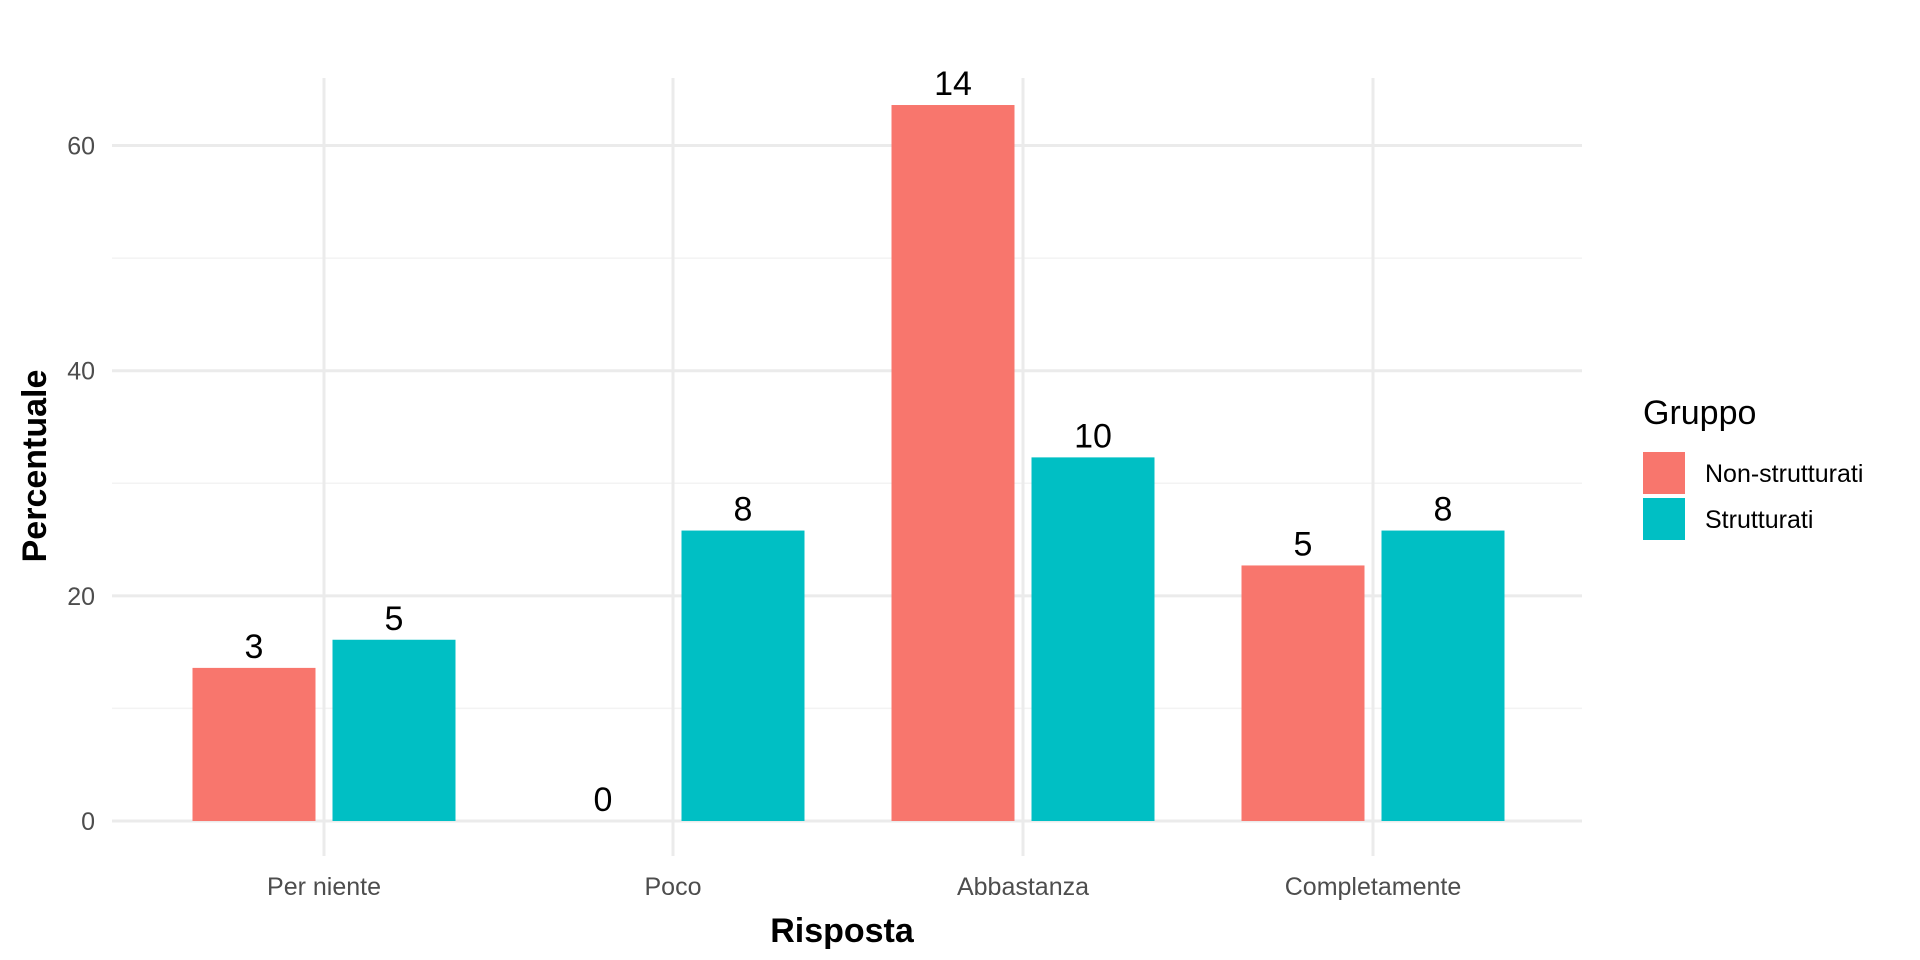  Describe the element at coordinates (81, 372) in the screenshot. I see `y-tick-label: 40` at that location.